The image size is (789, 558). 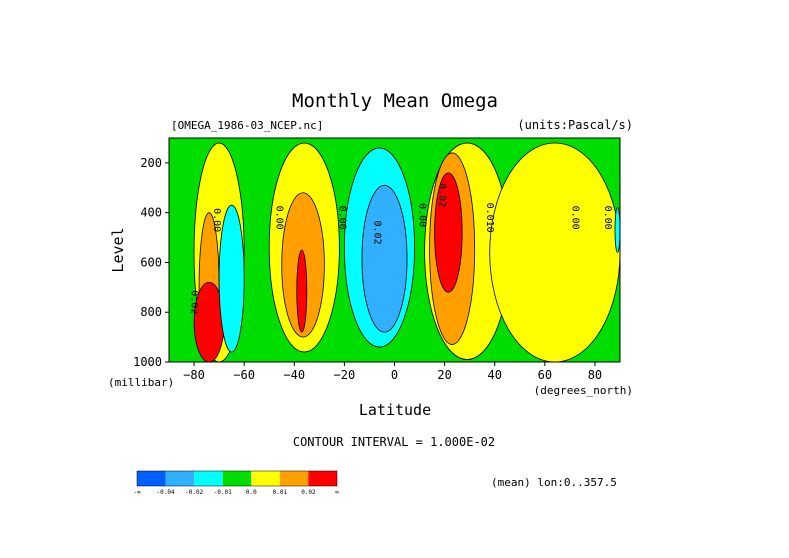 What do you see at coordinates (394, 375) in the screenshot?
I see `x-tick-label: 0` at bounding box center [394, 375].